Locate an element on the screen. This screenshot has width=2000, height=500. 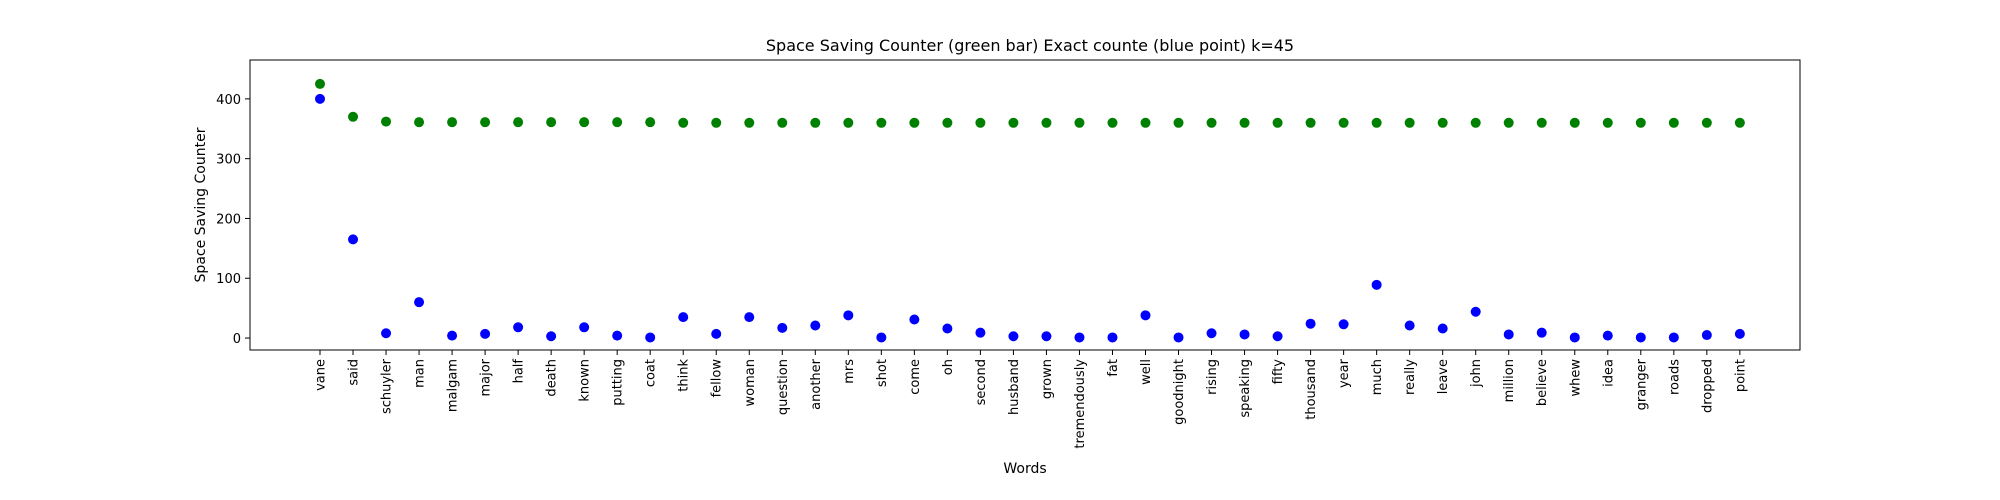
x-tick-label: fat is located at coordinates (1113, 368).